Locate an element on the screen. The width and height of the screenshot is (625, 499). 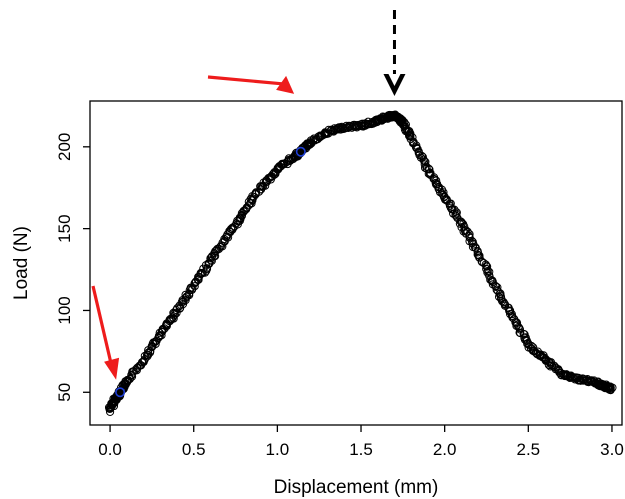
x-axis-label: Displacement (mm) is located at coordinates (356, 487).